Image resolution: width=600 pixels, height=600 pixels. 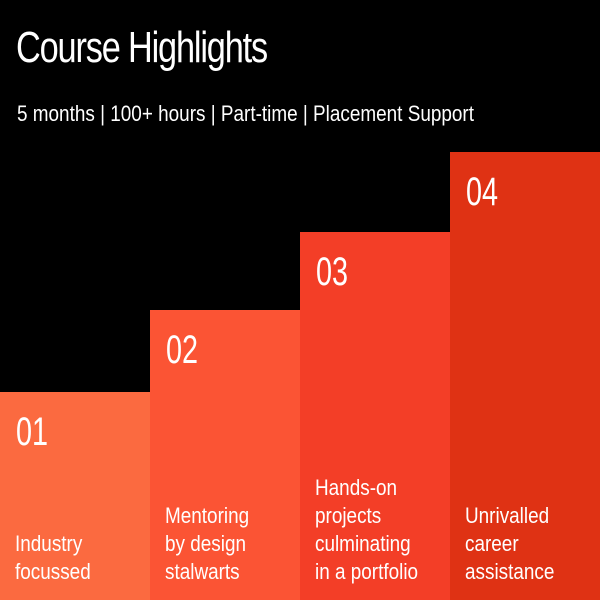 I want to click on step-number: 03, so click(x=332, y=272).